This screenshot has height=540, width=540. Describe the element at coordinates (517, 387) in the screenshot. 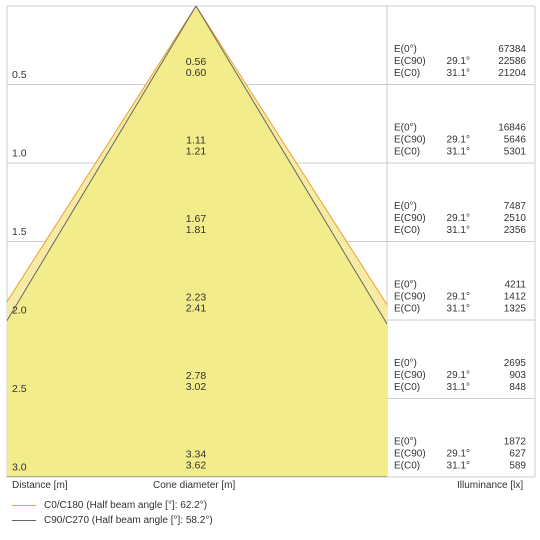

I see `illuminance-value: 848` at that location.